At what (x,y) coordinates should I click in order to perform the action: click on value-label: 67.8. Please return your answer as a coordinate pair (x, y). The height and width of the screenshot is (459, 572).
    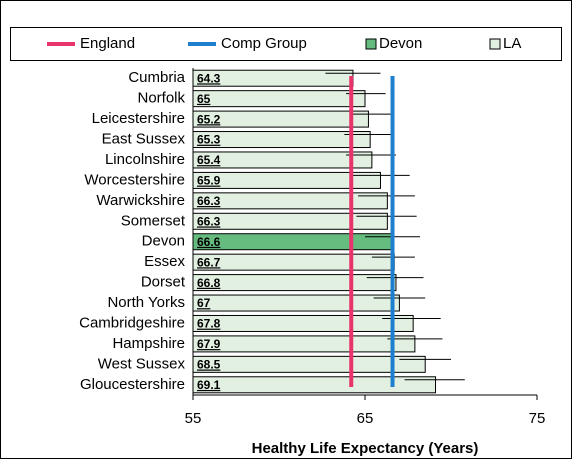
    Looking at the image, I should click on (209, 324).